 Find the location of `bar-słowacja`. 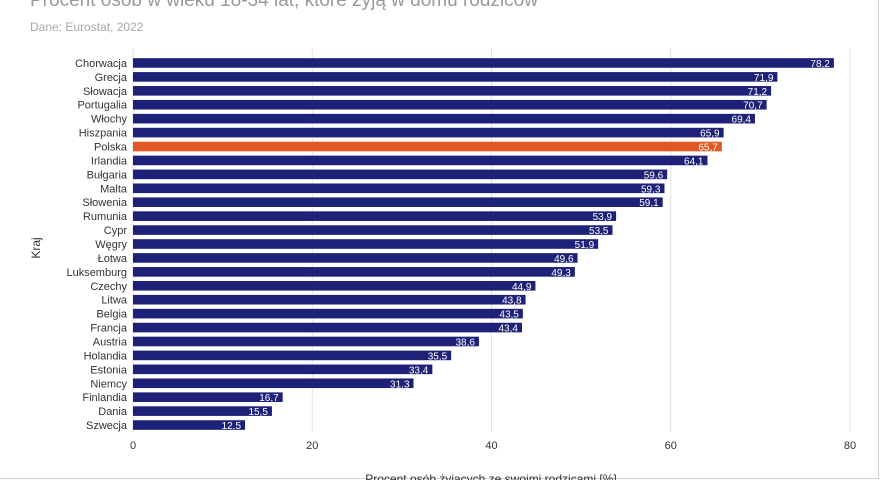

bar-słowacja is located at coordinates (452, 91).